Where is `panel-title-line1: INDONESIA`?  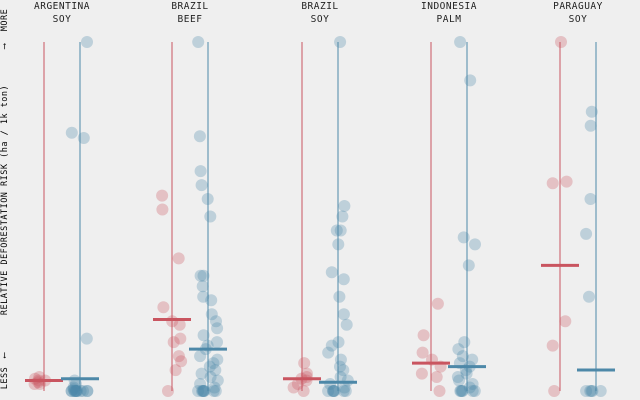
panel-title-line1: INDONESIA is located at coordinates (449, 6).